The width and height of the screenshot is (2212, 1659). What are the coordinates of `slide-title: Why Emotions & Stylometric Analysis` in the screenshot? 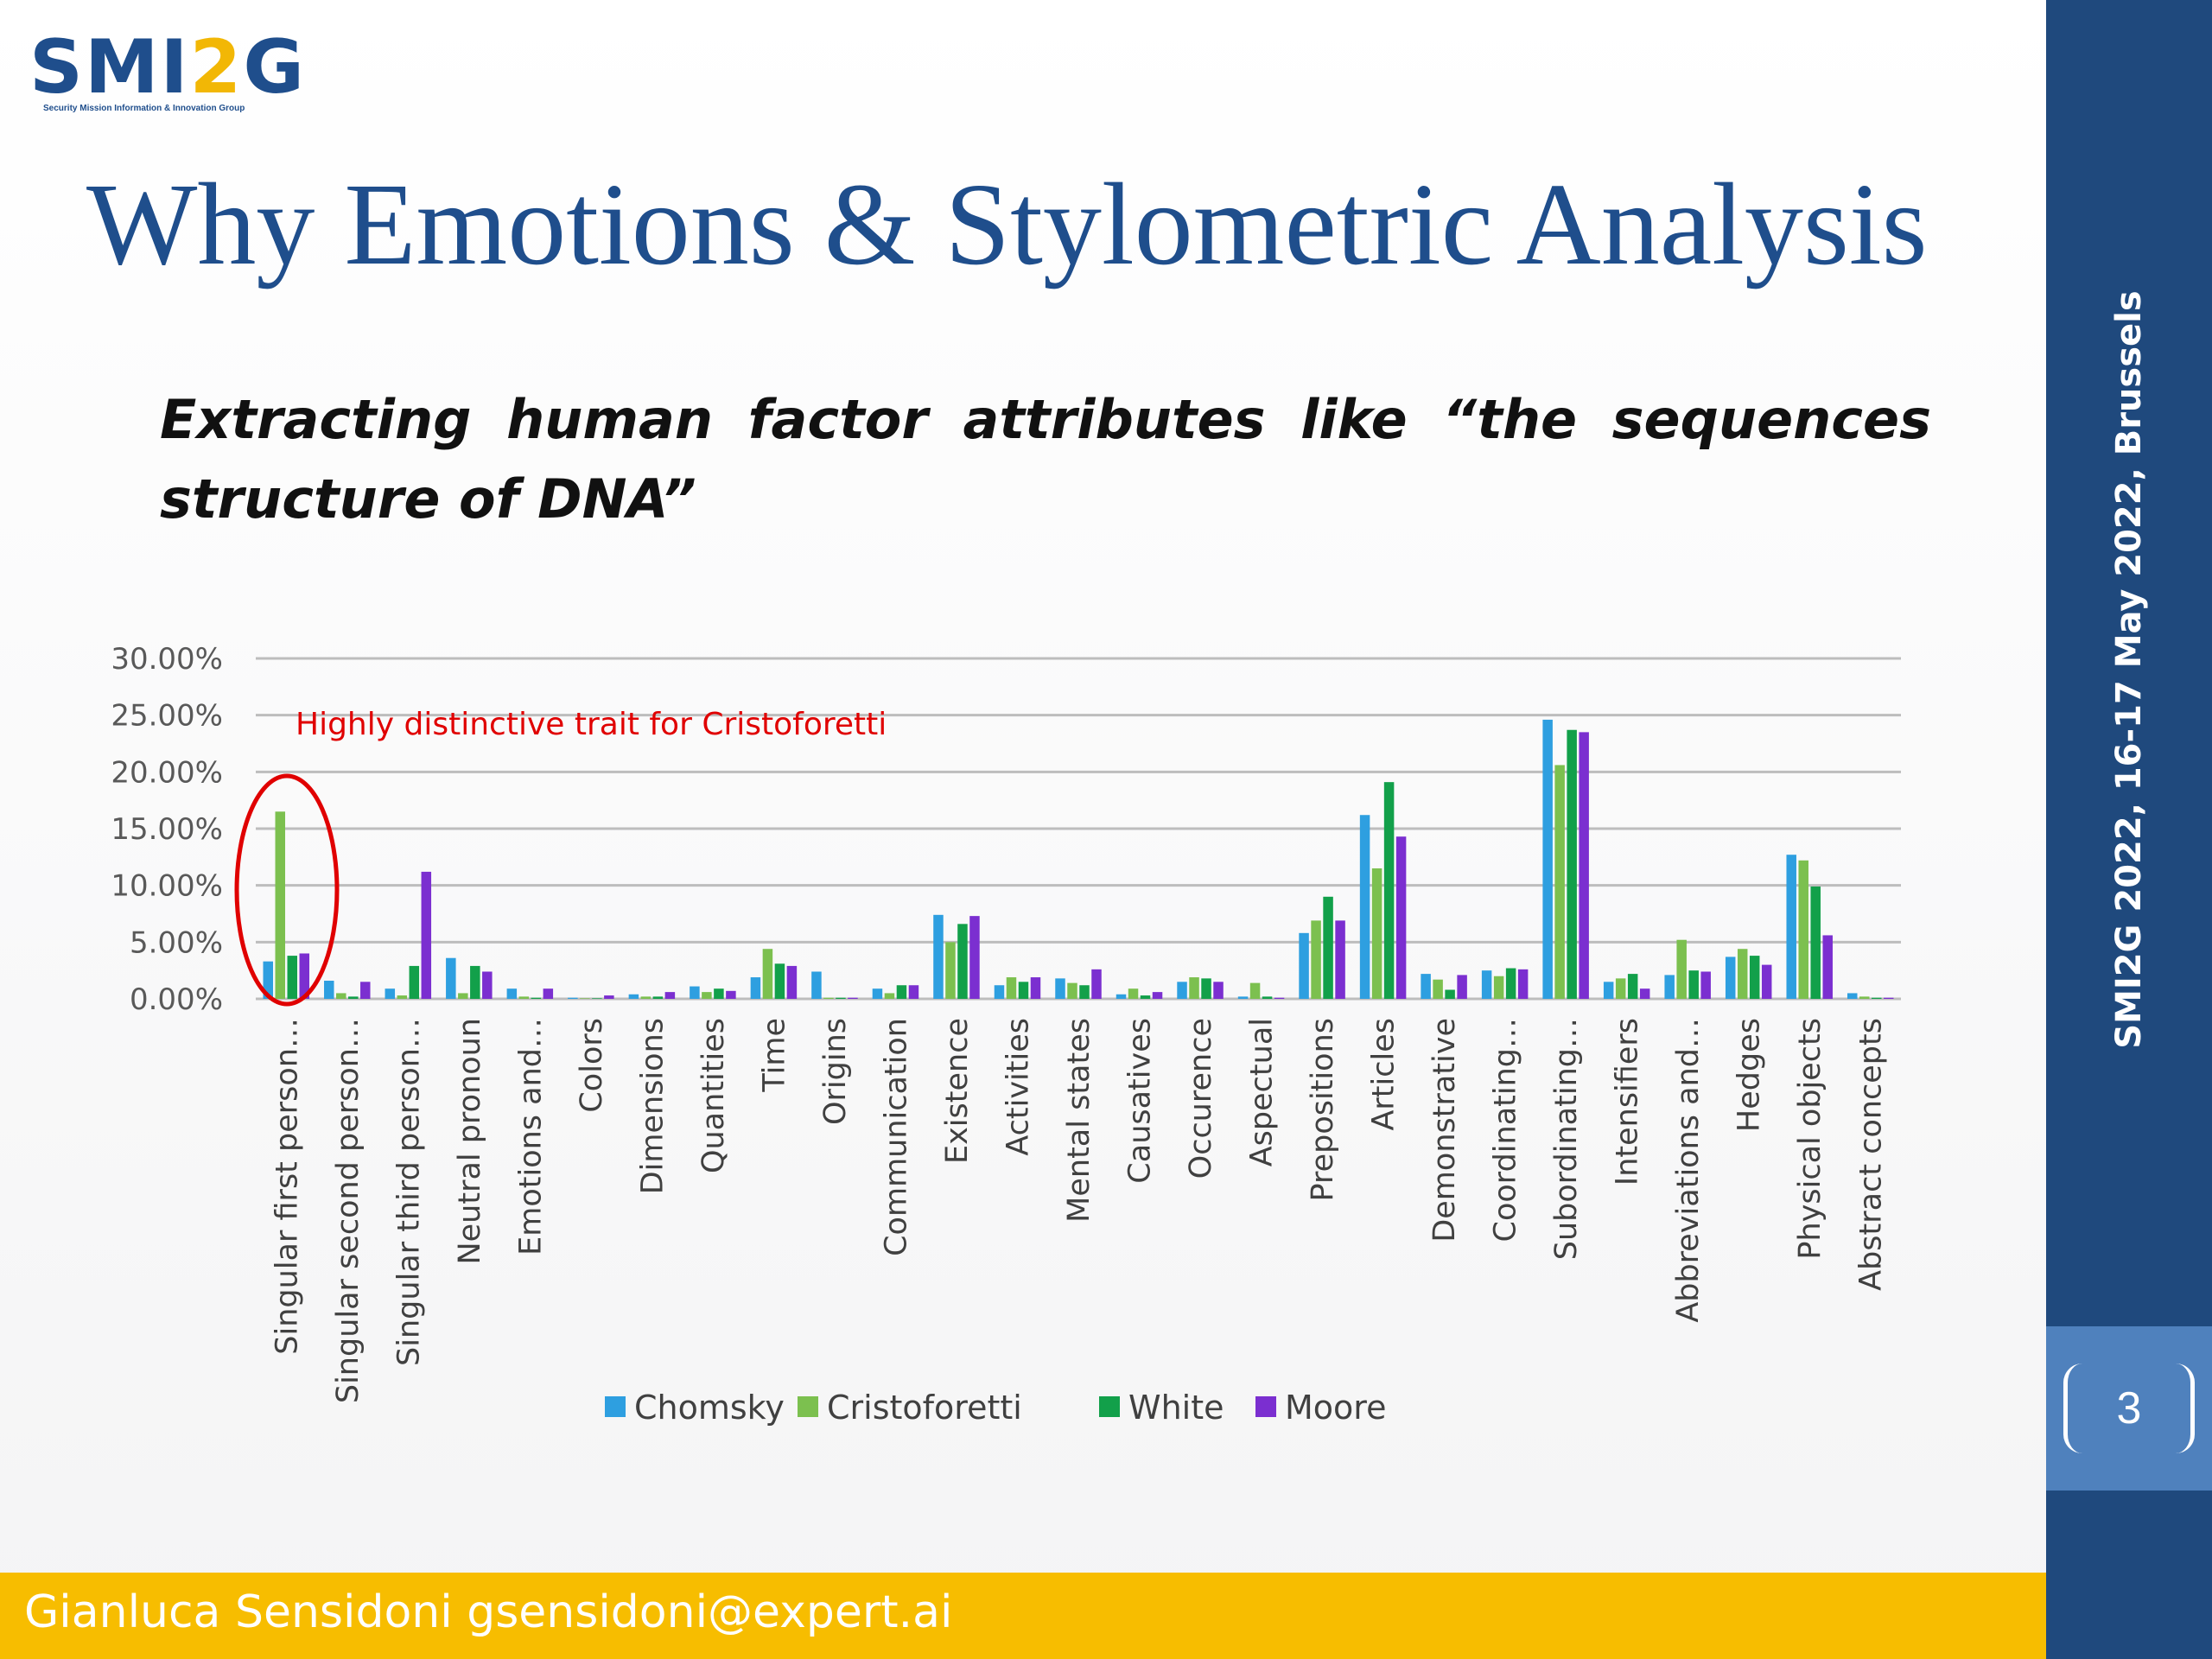 It's located at (1007, 224).